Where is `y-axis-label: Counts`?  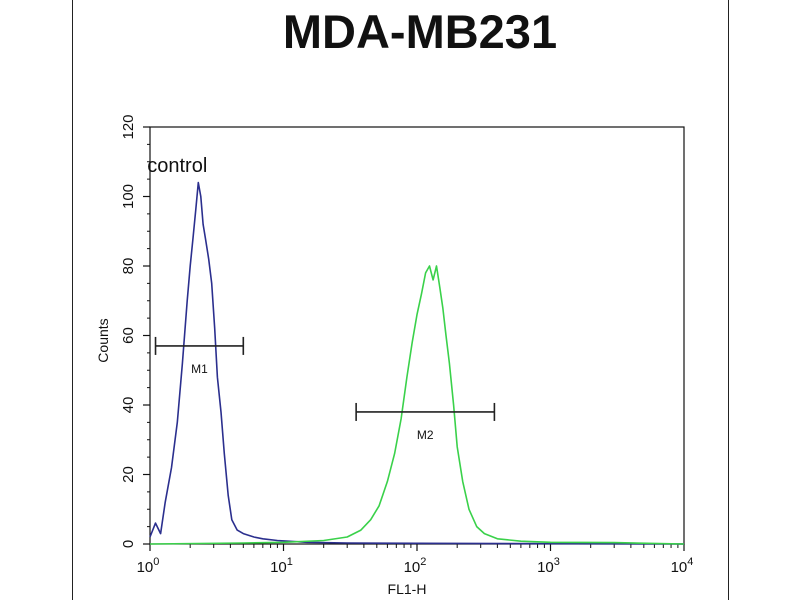
y-axis-label: Counts is located at coordinates (103, 340).